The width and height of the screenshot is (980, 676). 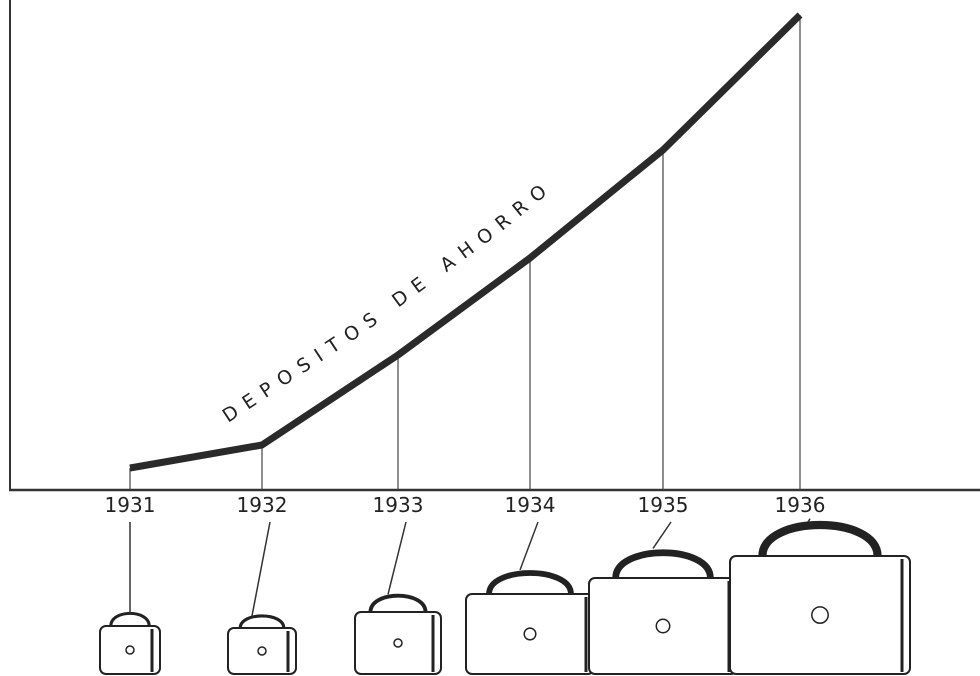 I want to click on x-tick-label: 1936, so click(x=800, y=505).